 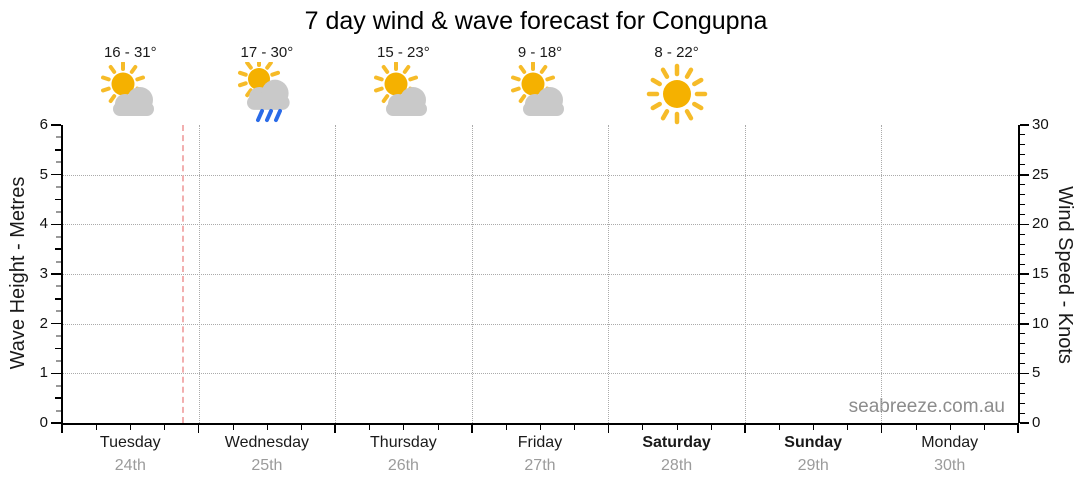 What do you see at coordinates (677, 94) in the screenshot?
I see `weather-icon-sunny` at bounding box center [677, 94].